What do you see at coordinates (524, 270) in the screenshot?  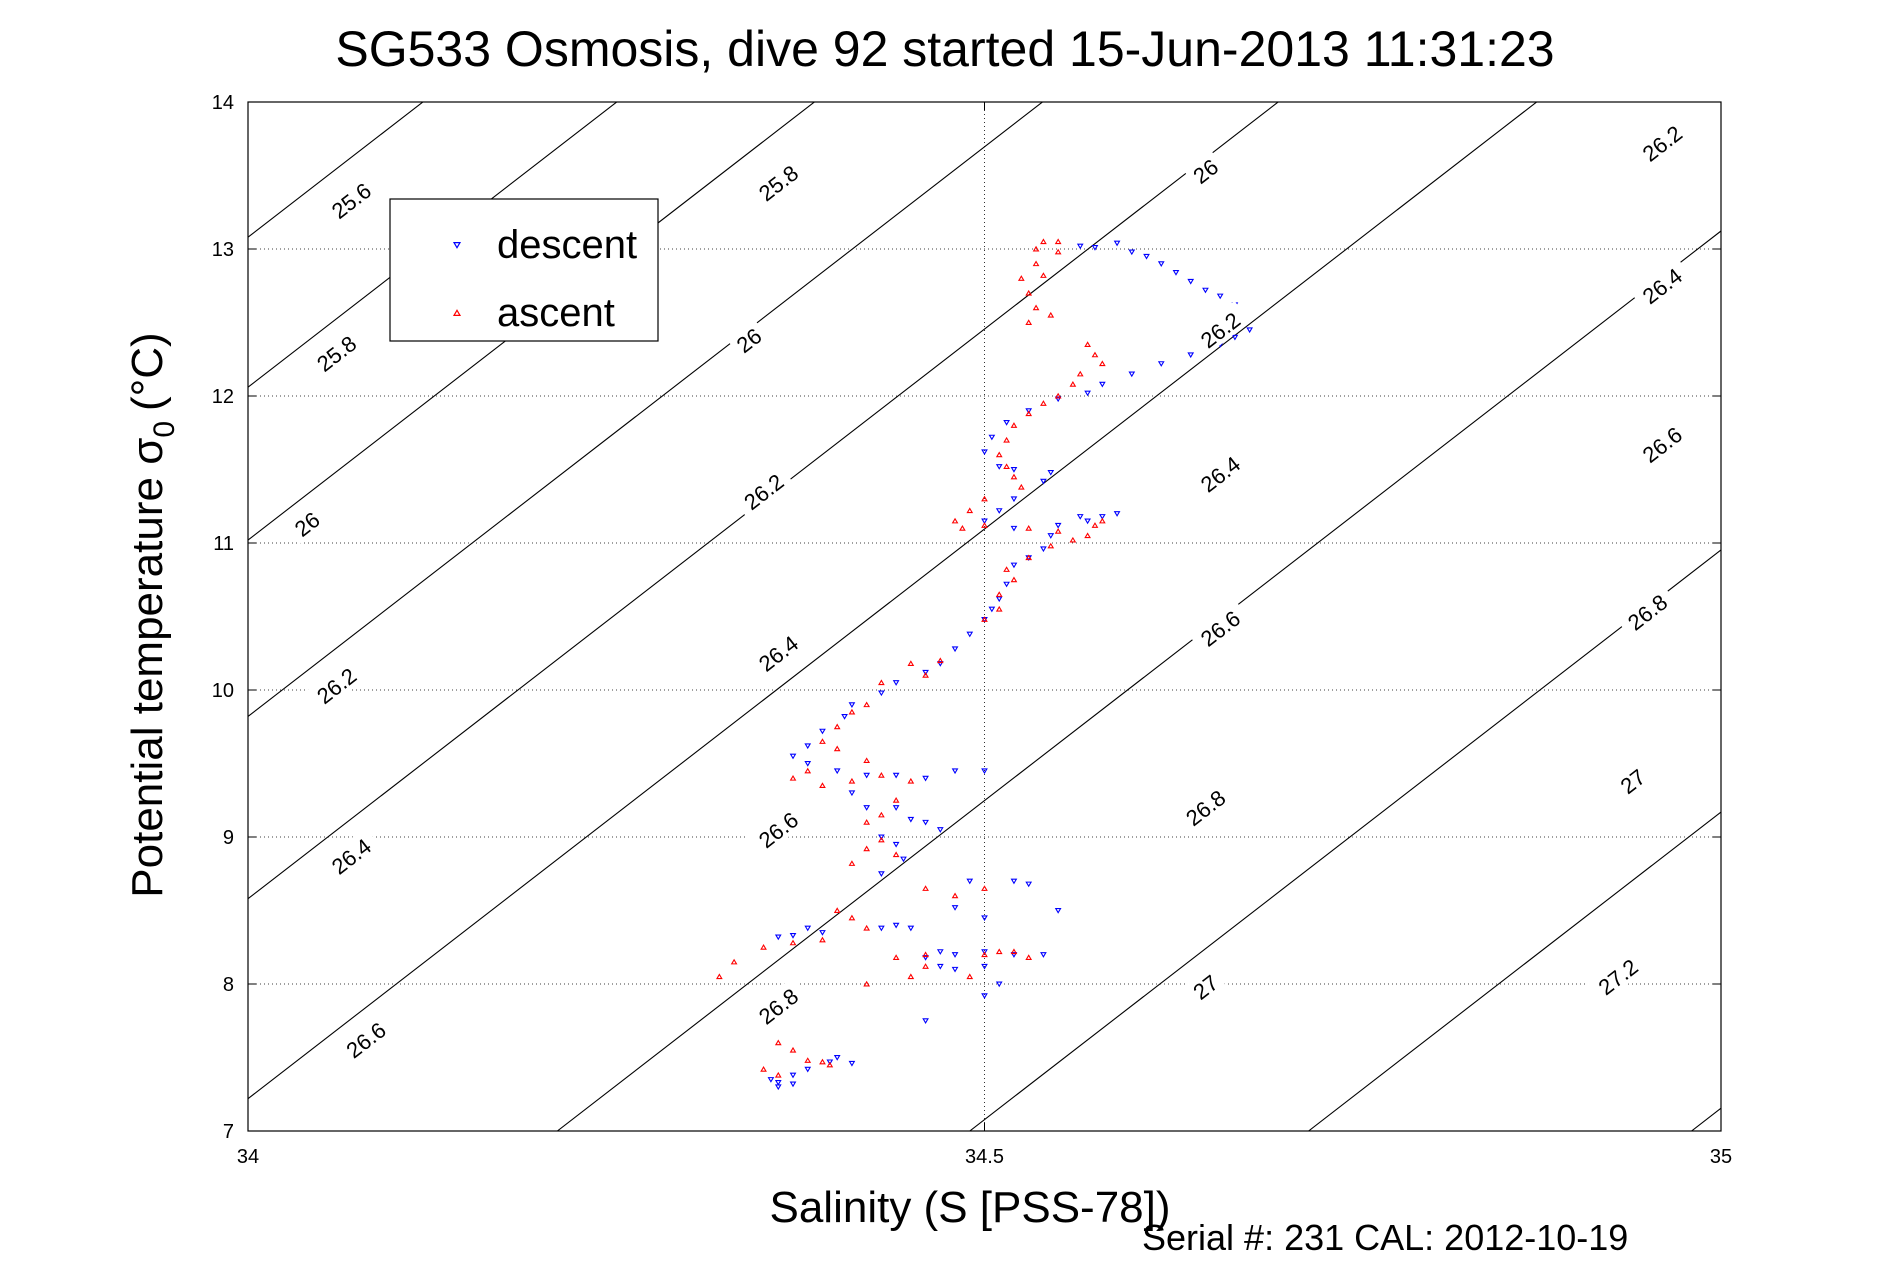 I see `legend: descent ascent` at bounding box center [524, 270].